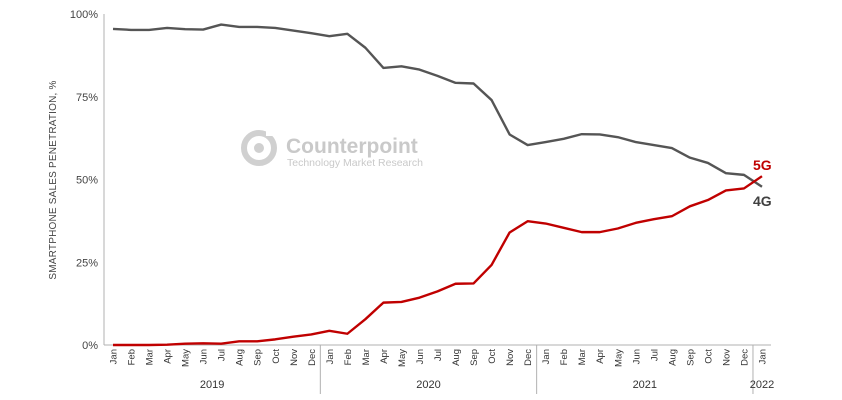 This screenshot has height=400, width=842. Describe the element at coordinates (87, 263) in the screenshot. I see `y-tick-label: 25%` at that location.